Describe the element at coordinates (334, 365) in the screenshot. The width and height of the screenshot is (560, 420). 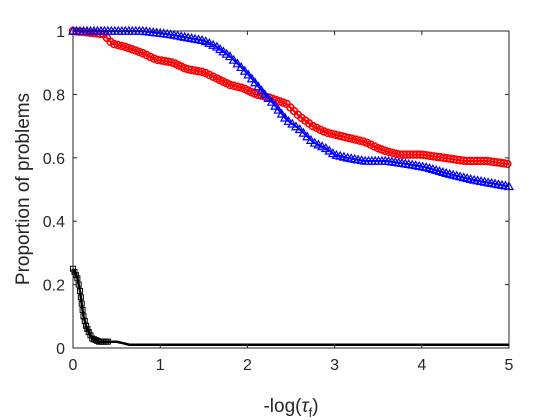
I see `x-tick-label: 3` at that location.